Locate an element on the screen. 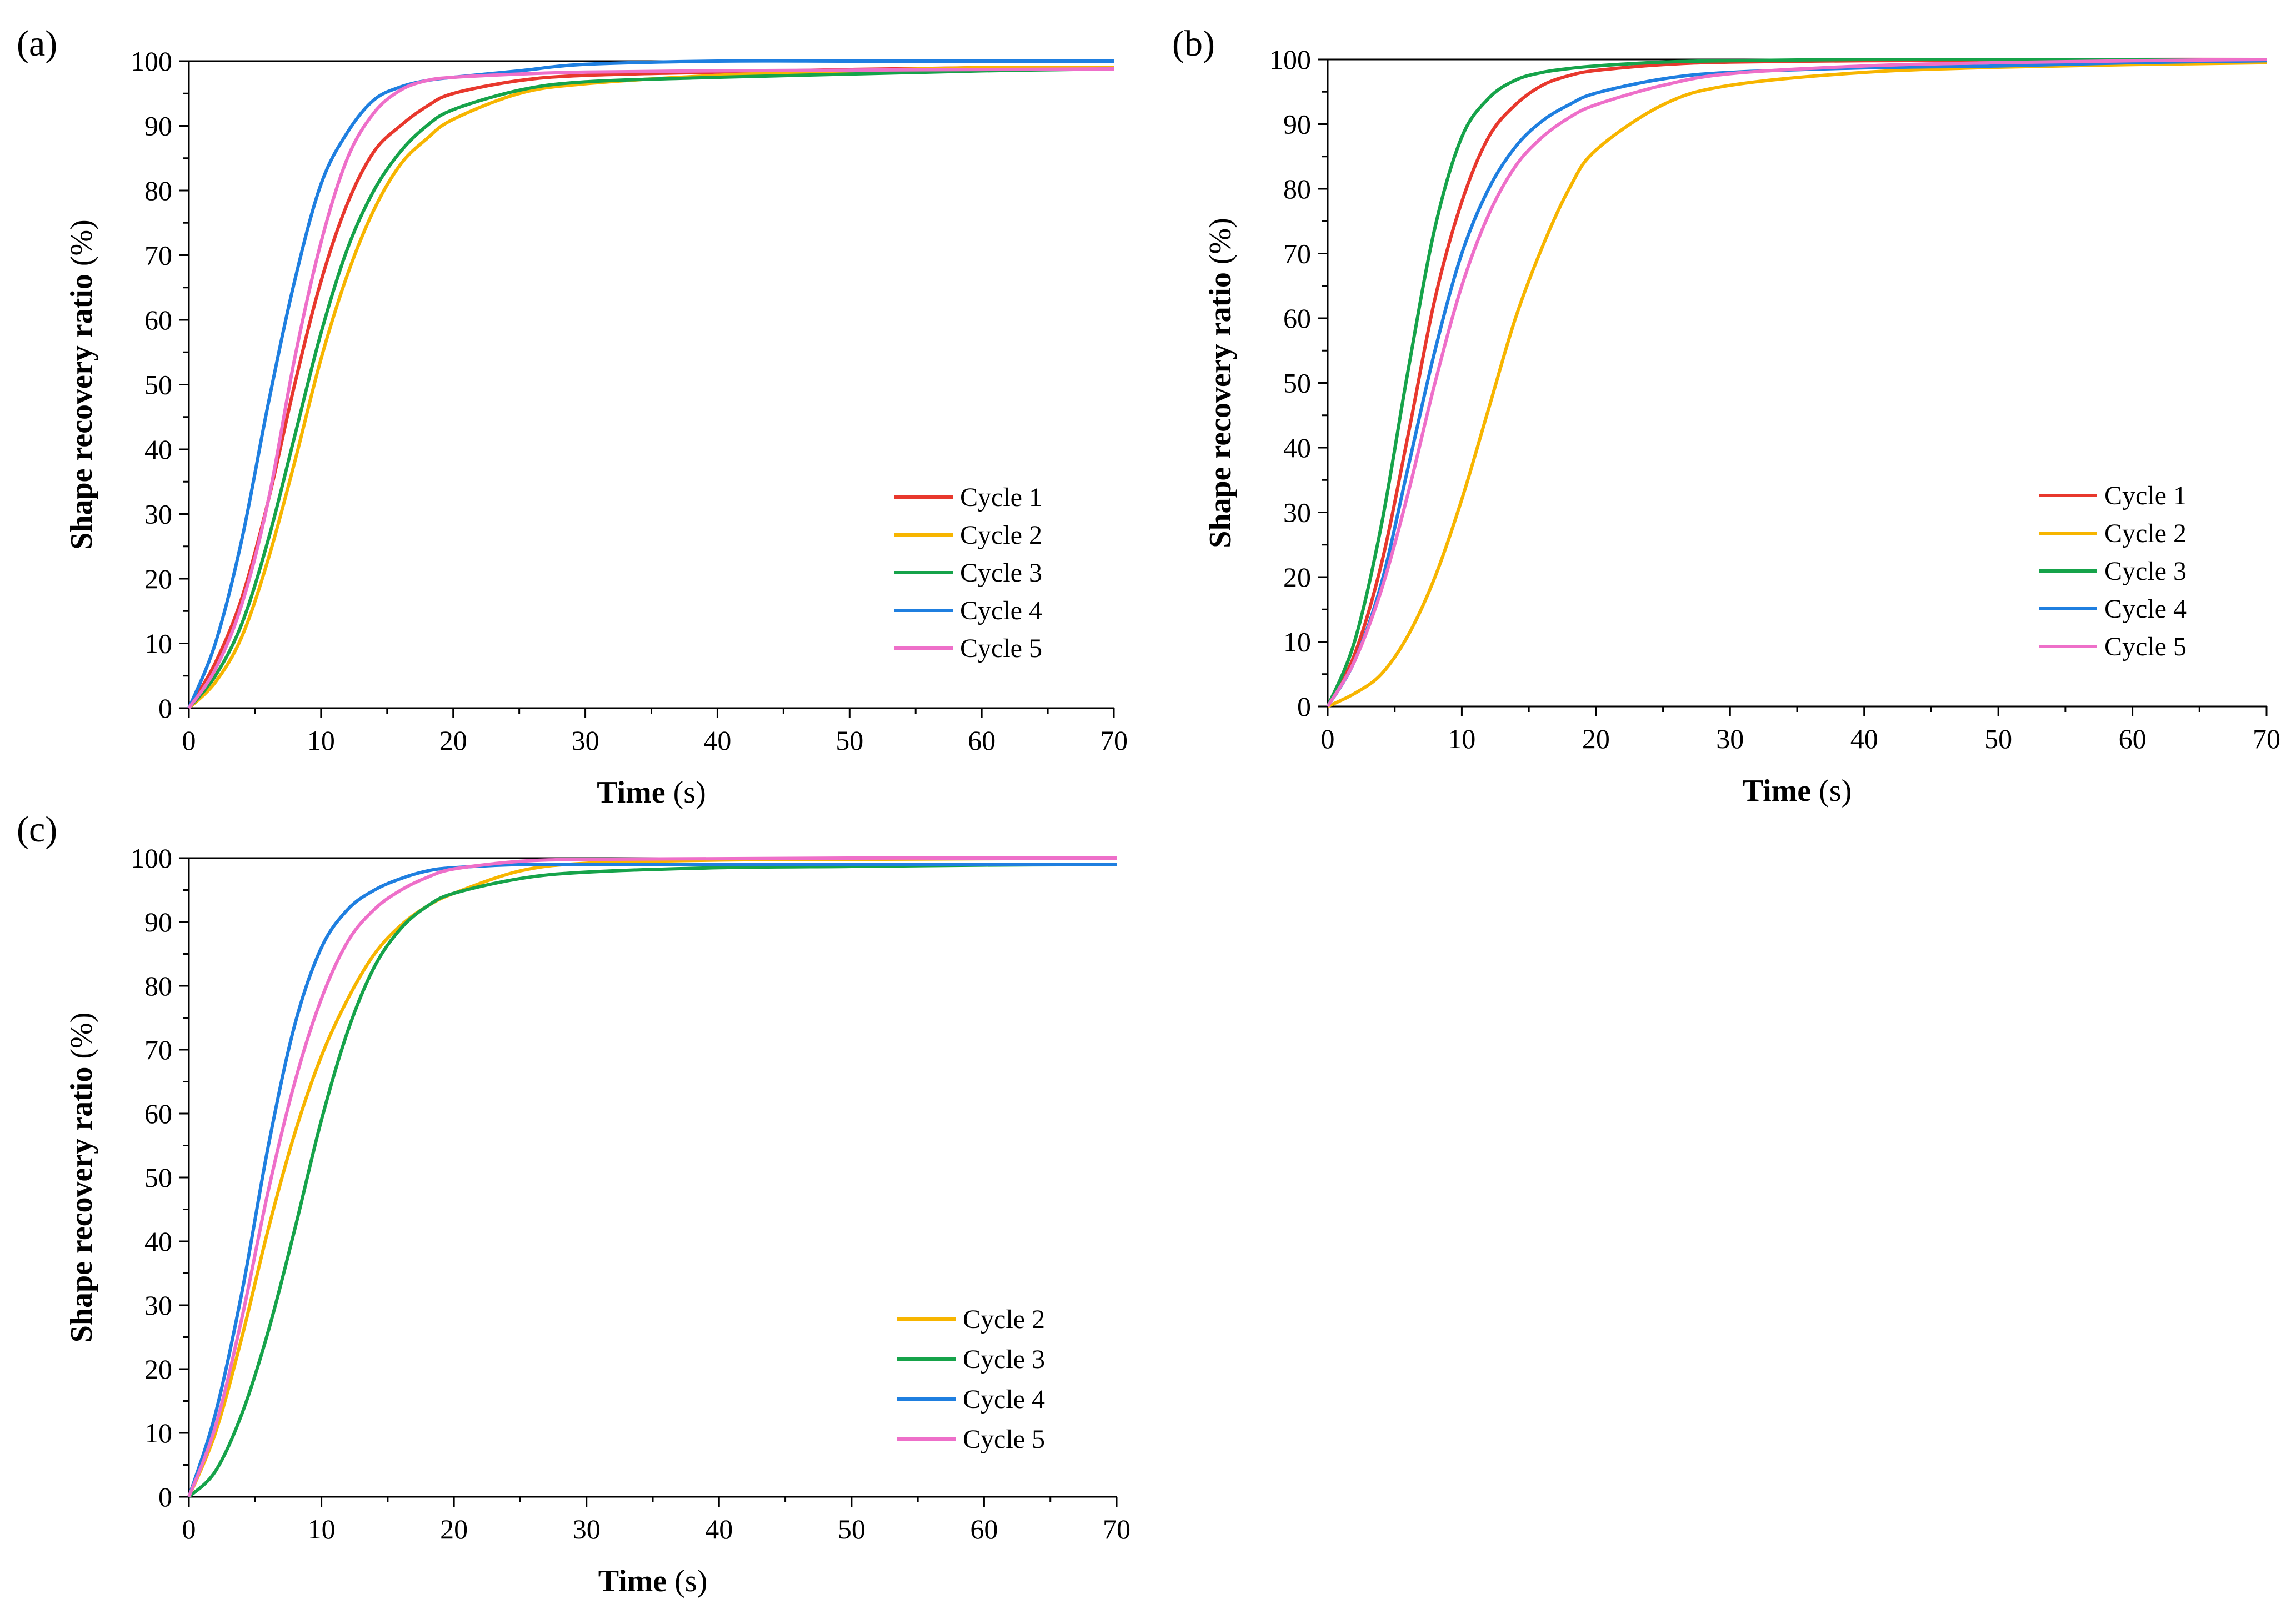  panel-label: (c) is located at coordinates (37, 829).